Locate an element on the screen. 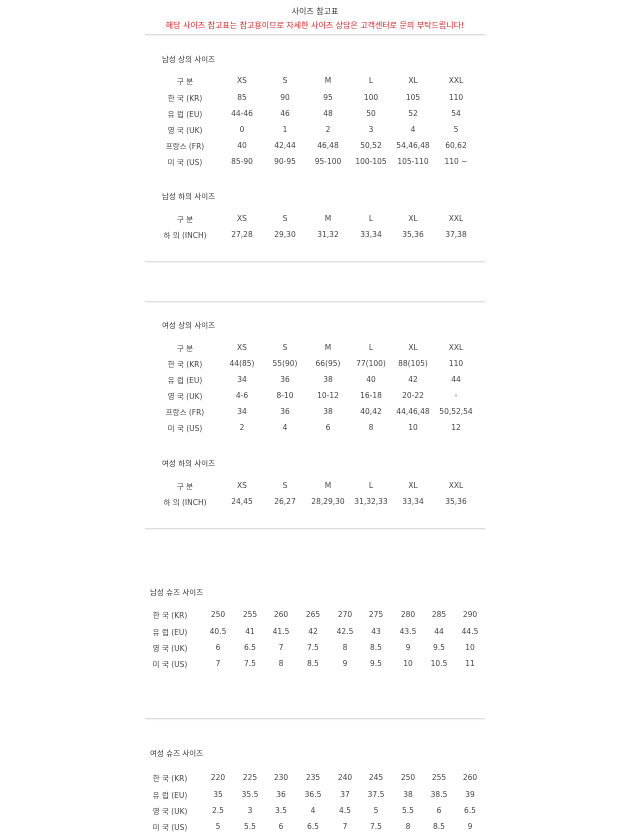 Image resolution: width=630 pixels, height=840 pixels. table-cell: 88(105) is located at coordinates (413, 363).